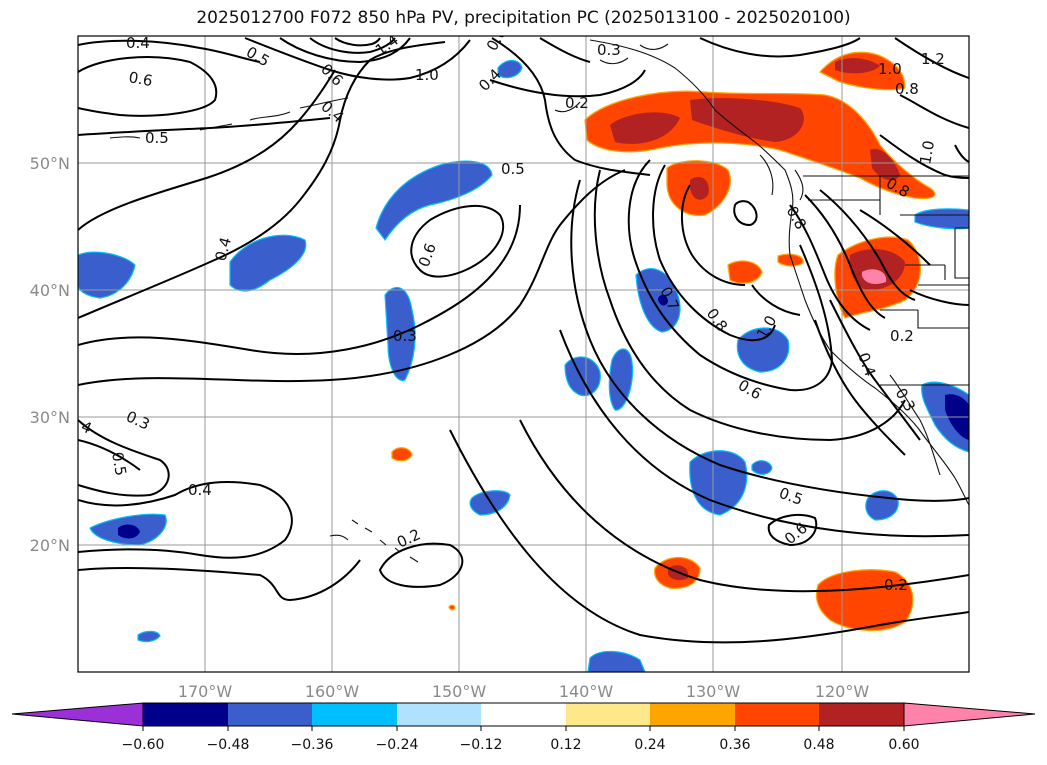 The width and height of the screenshot is (1047, 765). I want to click on colorbar-tick-label: −0.12, so click(481, 745).